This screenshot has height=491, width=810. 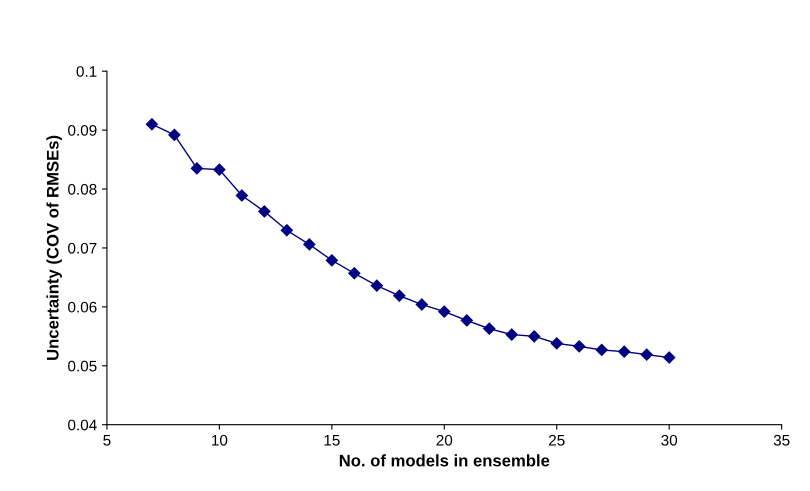 What do you see at coordinates (107, 440) in the screenshot?
I see `x-tick-label: 5` at bounding box center [107, 440].